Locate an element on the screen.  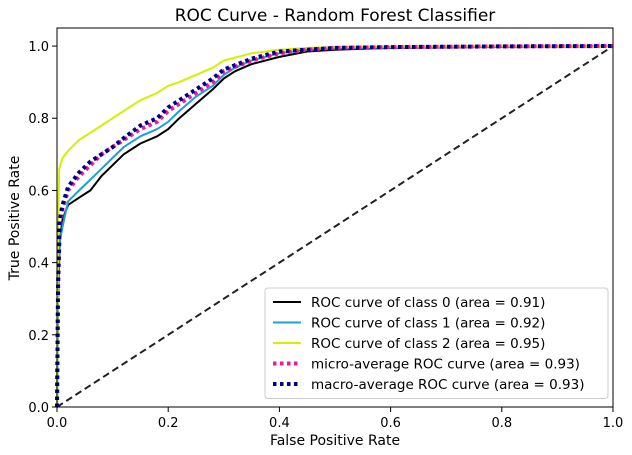
x-tick-label: 0.2 is located at coordinates (168, 423).